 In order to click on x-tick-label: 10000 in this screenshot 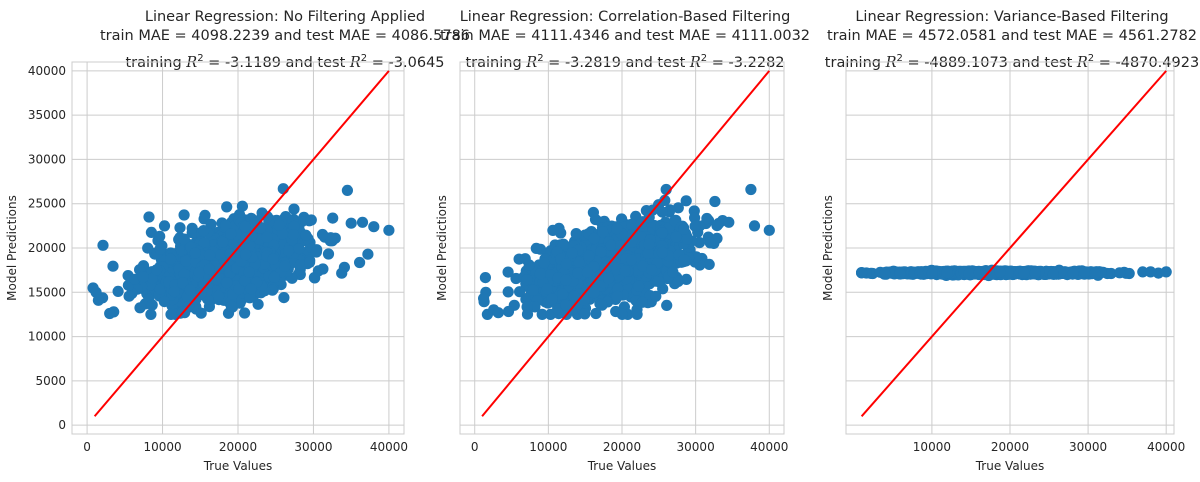, I will do `click(932, 447)`.